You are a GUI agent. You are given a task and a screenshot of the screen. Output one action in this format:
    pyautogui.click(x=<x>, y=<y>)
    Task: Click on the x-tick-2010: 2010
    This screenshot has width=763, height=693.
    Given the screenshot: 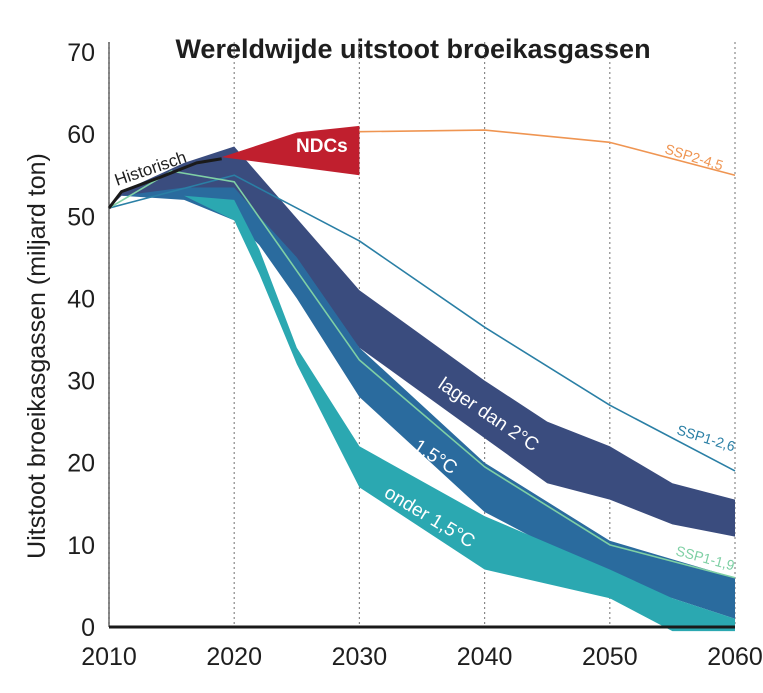 What is the action you would take?
    pyautogui.click(x=109, y=657)
    